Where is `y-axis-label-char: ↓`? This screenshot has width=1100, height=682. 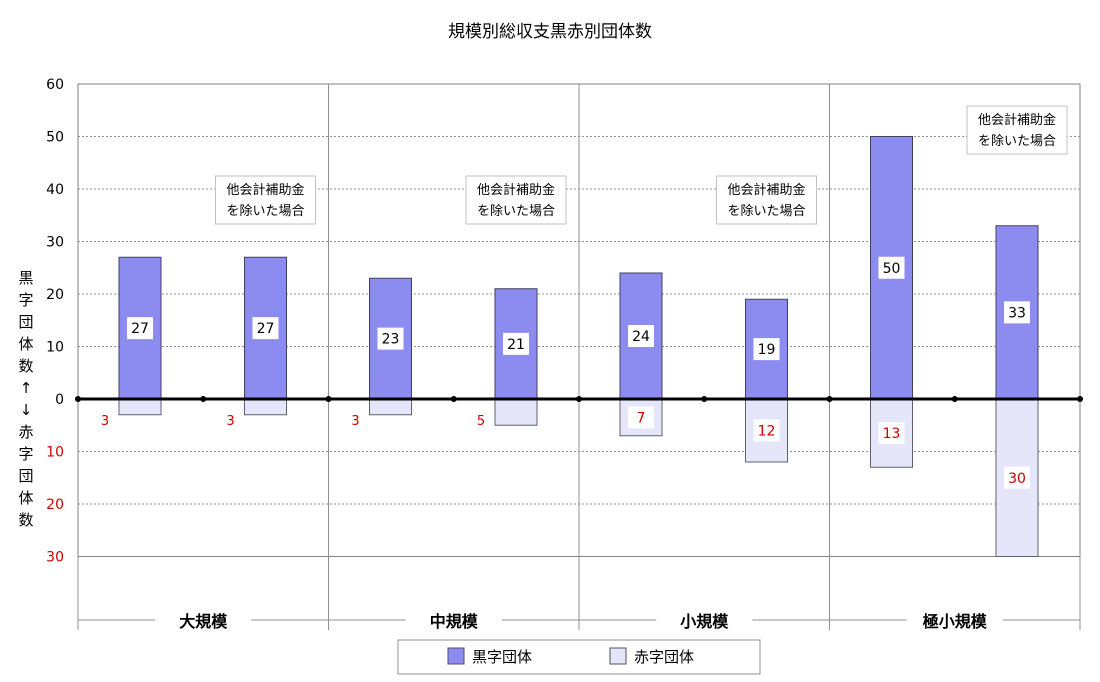 y-axis-label-char: ↓ is located at coordinates (26, 410).